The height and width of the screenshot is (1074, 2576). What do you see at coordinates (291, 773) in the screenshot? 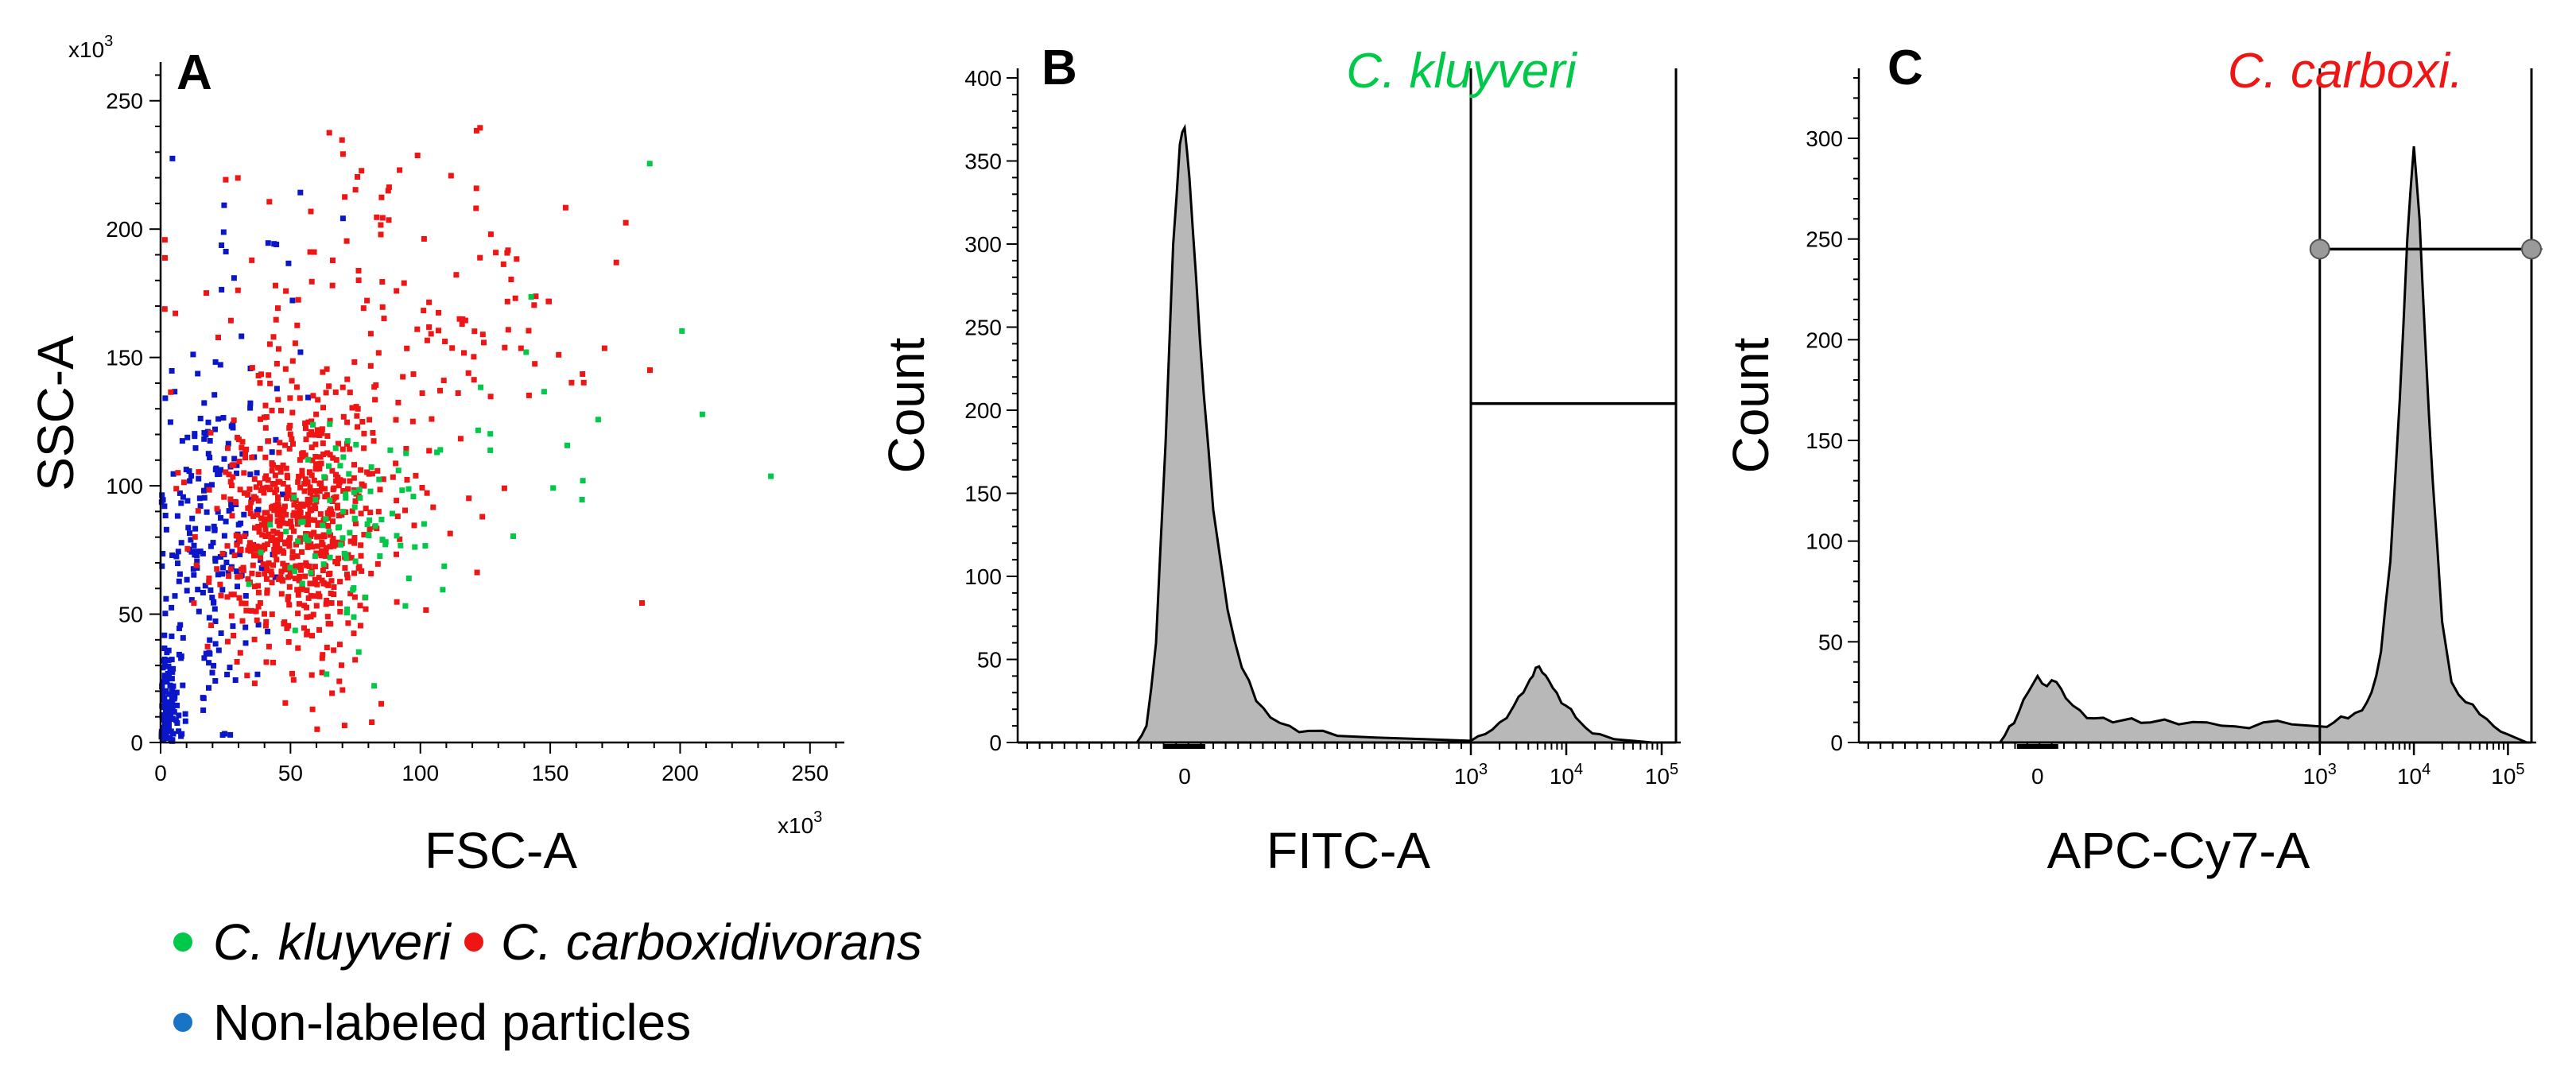
I see `panel-a-x-tick-label: 50` at bounding box center [291, 773].